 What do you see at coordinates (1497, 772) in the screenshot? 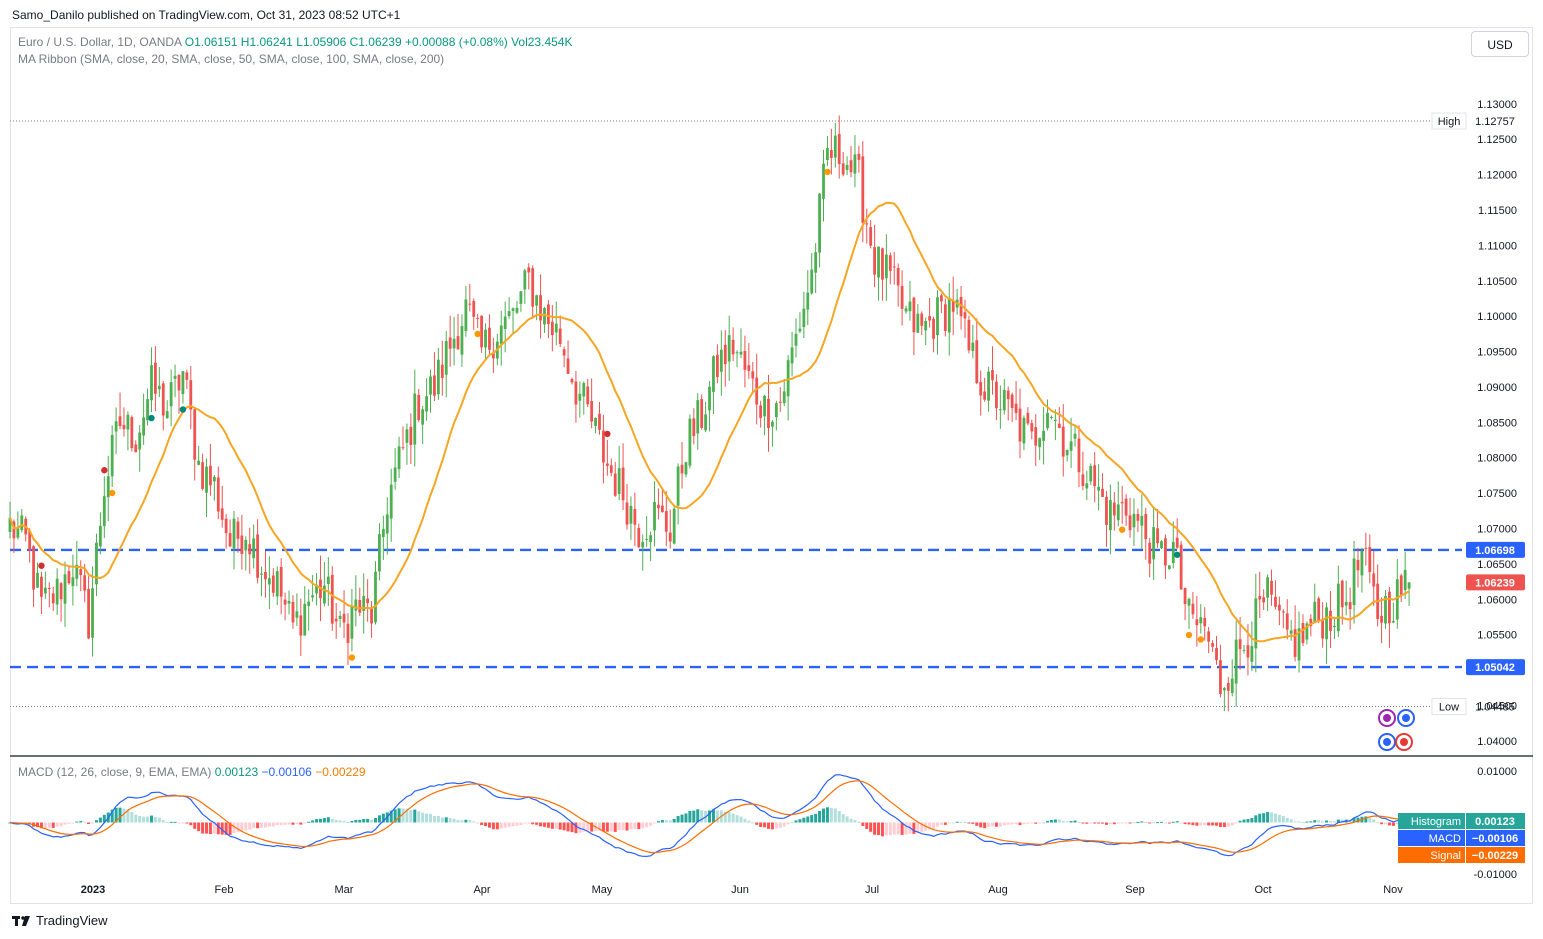
I see `macd-tick-label: 0.01000` at bounding box center [1497, 772].